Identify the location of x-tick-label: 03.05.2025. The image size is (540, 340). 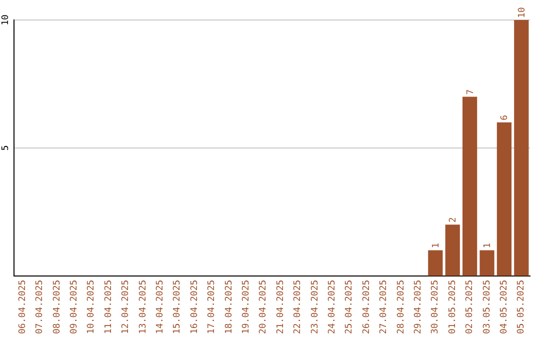
(487, 307).